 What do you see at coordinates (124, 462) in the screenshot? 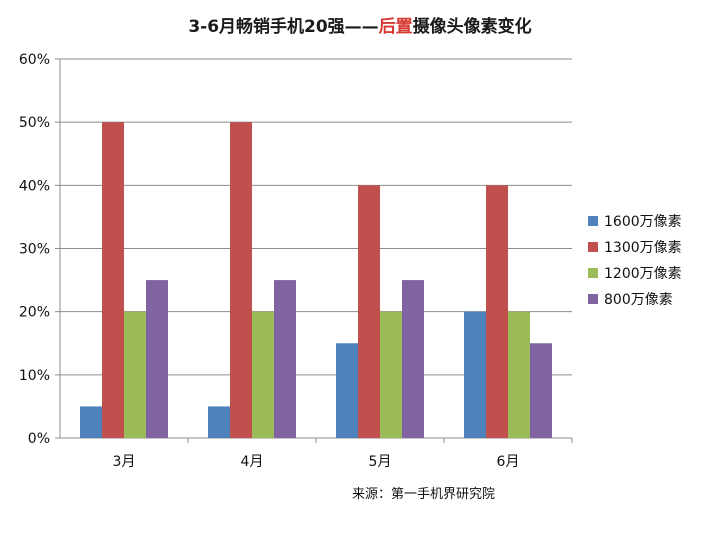
I see `x-tick-label: 3月` at bounding box center [124, 462].